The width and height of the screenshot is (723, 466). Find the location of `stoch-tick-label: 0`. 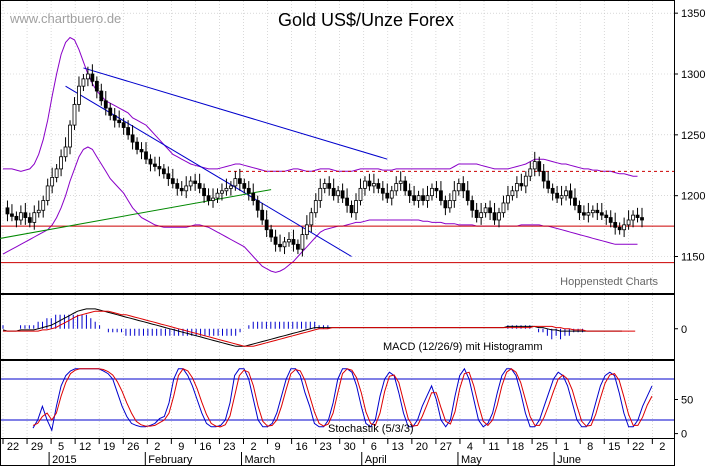

stoch-tick-label: 0 is located at coordinates (684, 435).